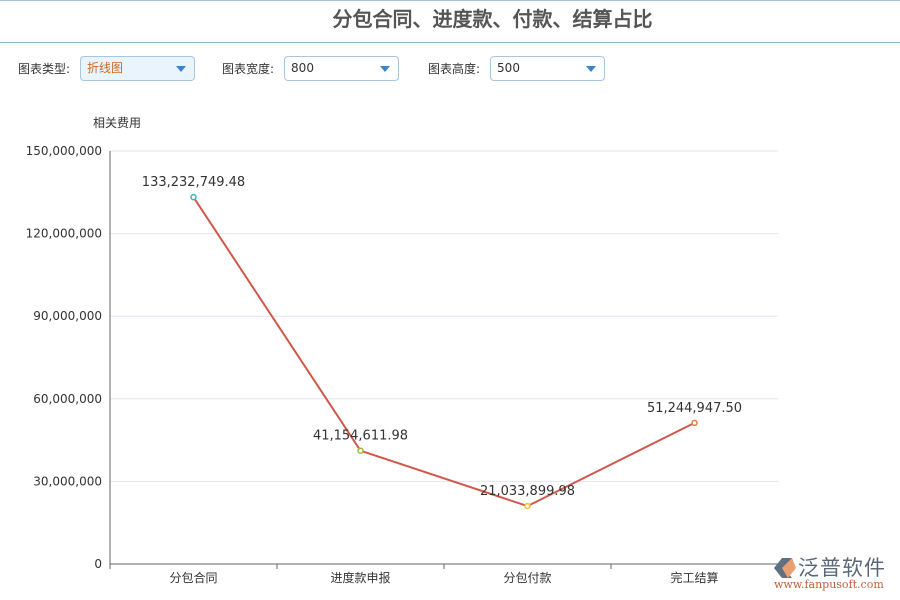 This screenshot has width=900, height=600. What do you see at coordinates (67, 399) in the screenshot?
I see `y-tick-label: 60,000,000` at bounding box center [67, 399].